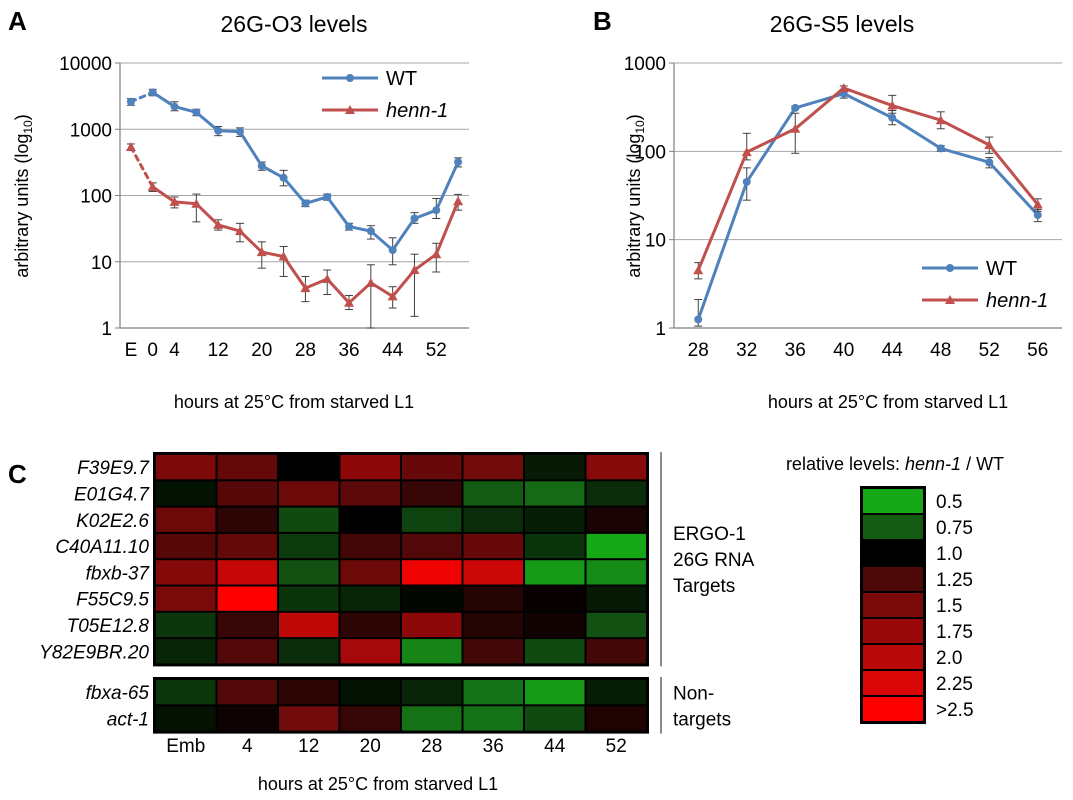  I want to click on x-tick-label: 56, so click(1037, 350).